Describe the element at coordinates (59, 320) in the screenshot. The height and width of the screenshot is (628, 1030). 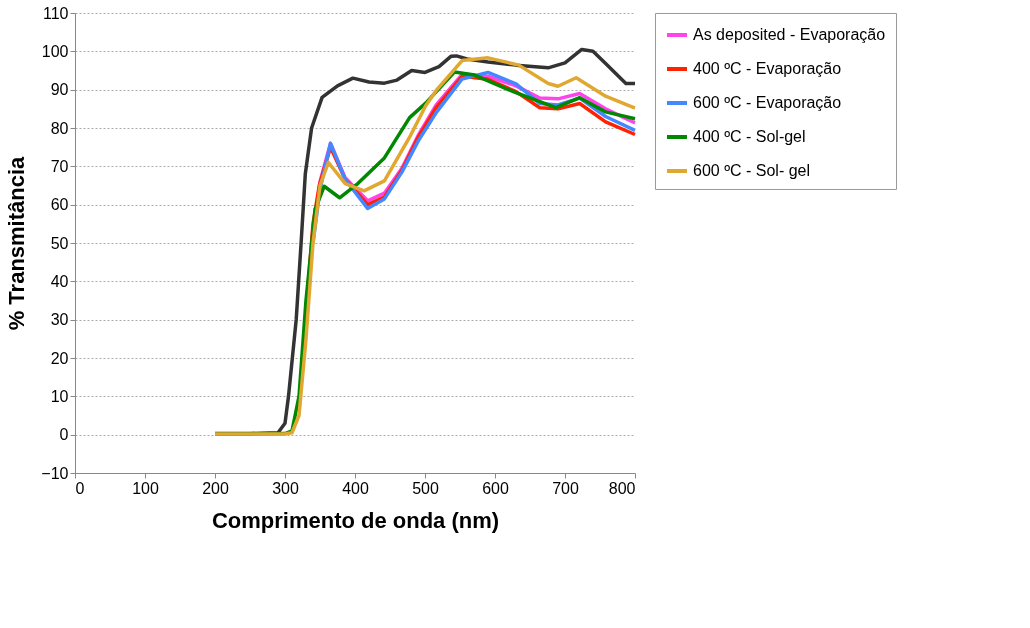
I see `y-tick-label: 30` at that location.